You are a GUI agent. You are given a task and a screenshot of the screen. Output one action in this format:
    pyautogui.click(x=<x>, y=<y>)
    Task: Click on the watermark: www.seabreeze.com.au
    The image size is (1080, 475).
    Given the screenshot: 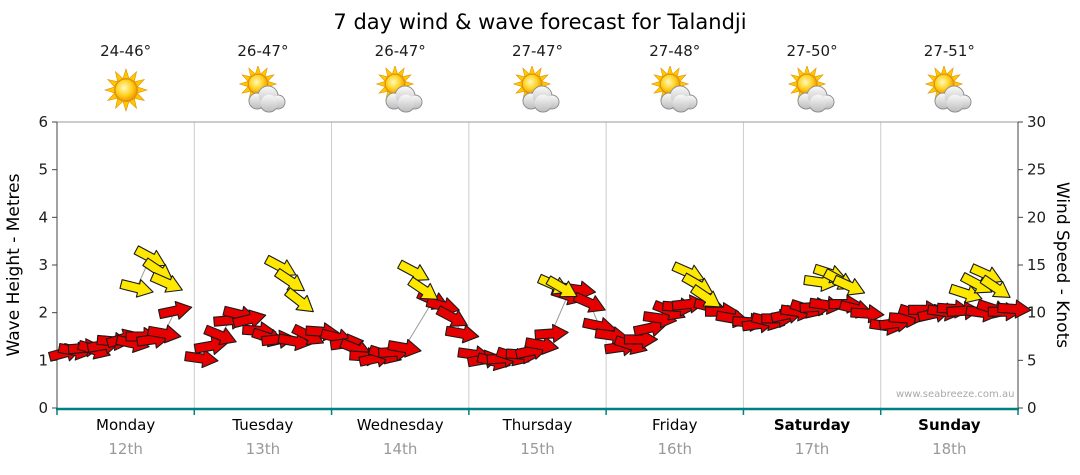 What is the action you would take?
    pyautogui.click(x=955, y=394)
    